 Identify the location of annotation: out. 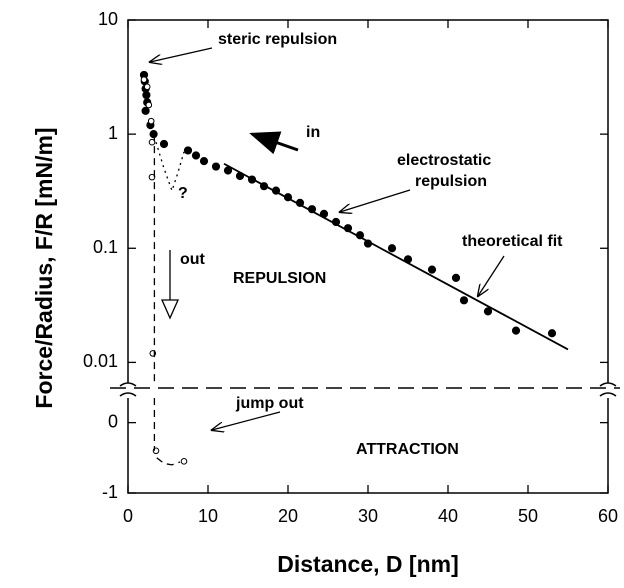
(193, 259).